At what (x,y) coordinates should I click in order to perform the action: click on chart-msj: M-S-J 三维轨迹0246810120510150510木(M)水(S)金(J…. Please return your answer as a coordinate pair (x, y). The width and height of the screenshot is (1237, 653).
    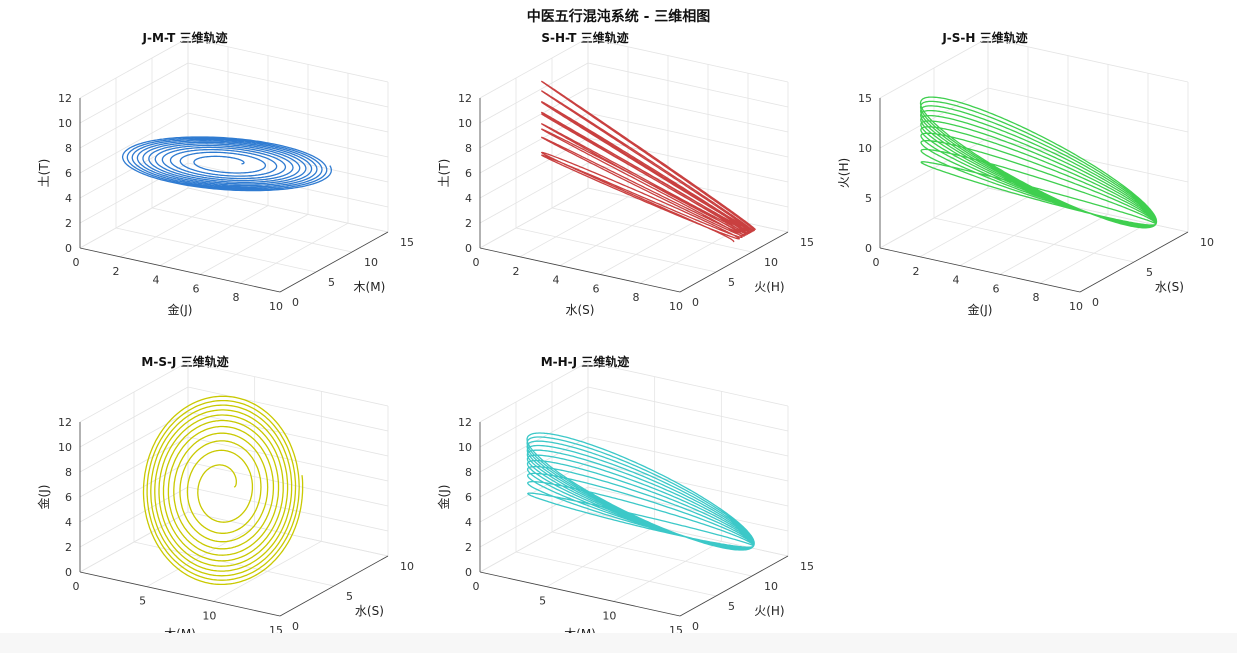
    Looking at the image, I should click on (225, 497).